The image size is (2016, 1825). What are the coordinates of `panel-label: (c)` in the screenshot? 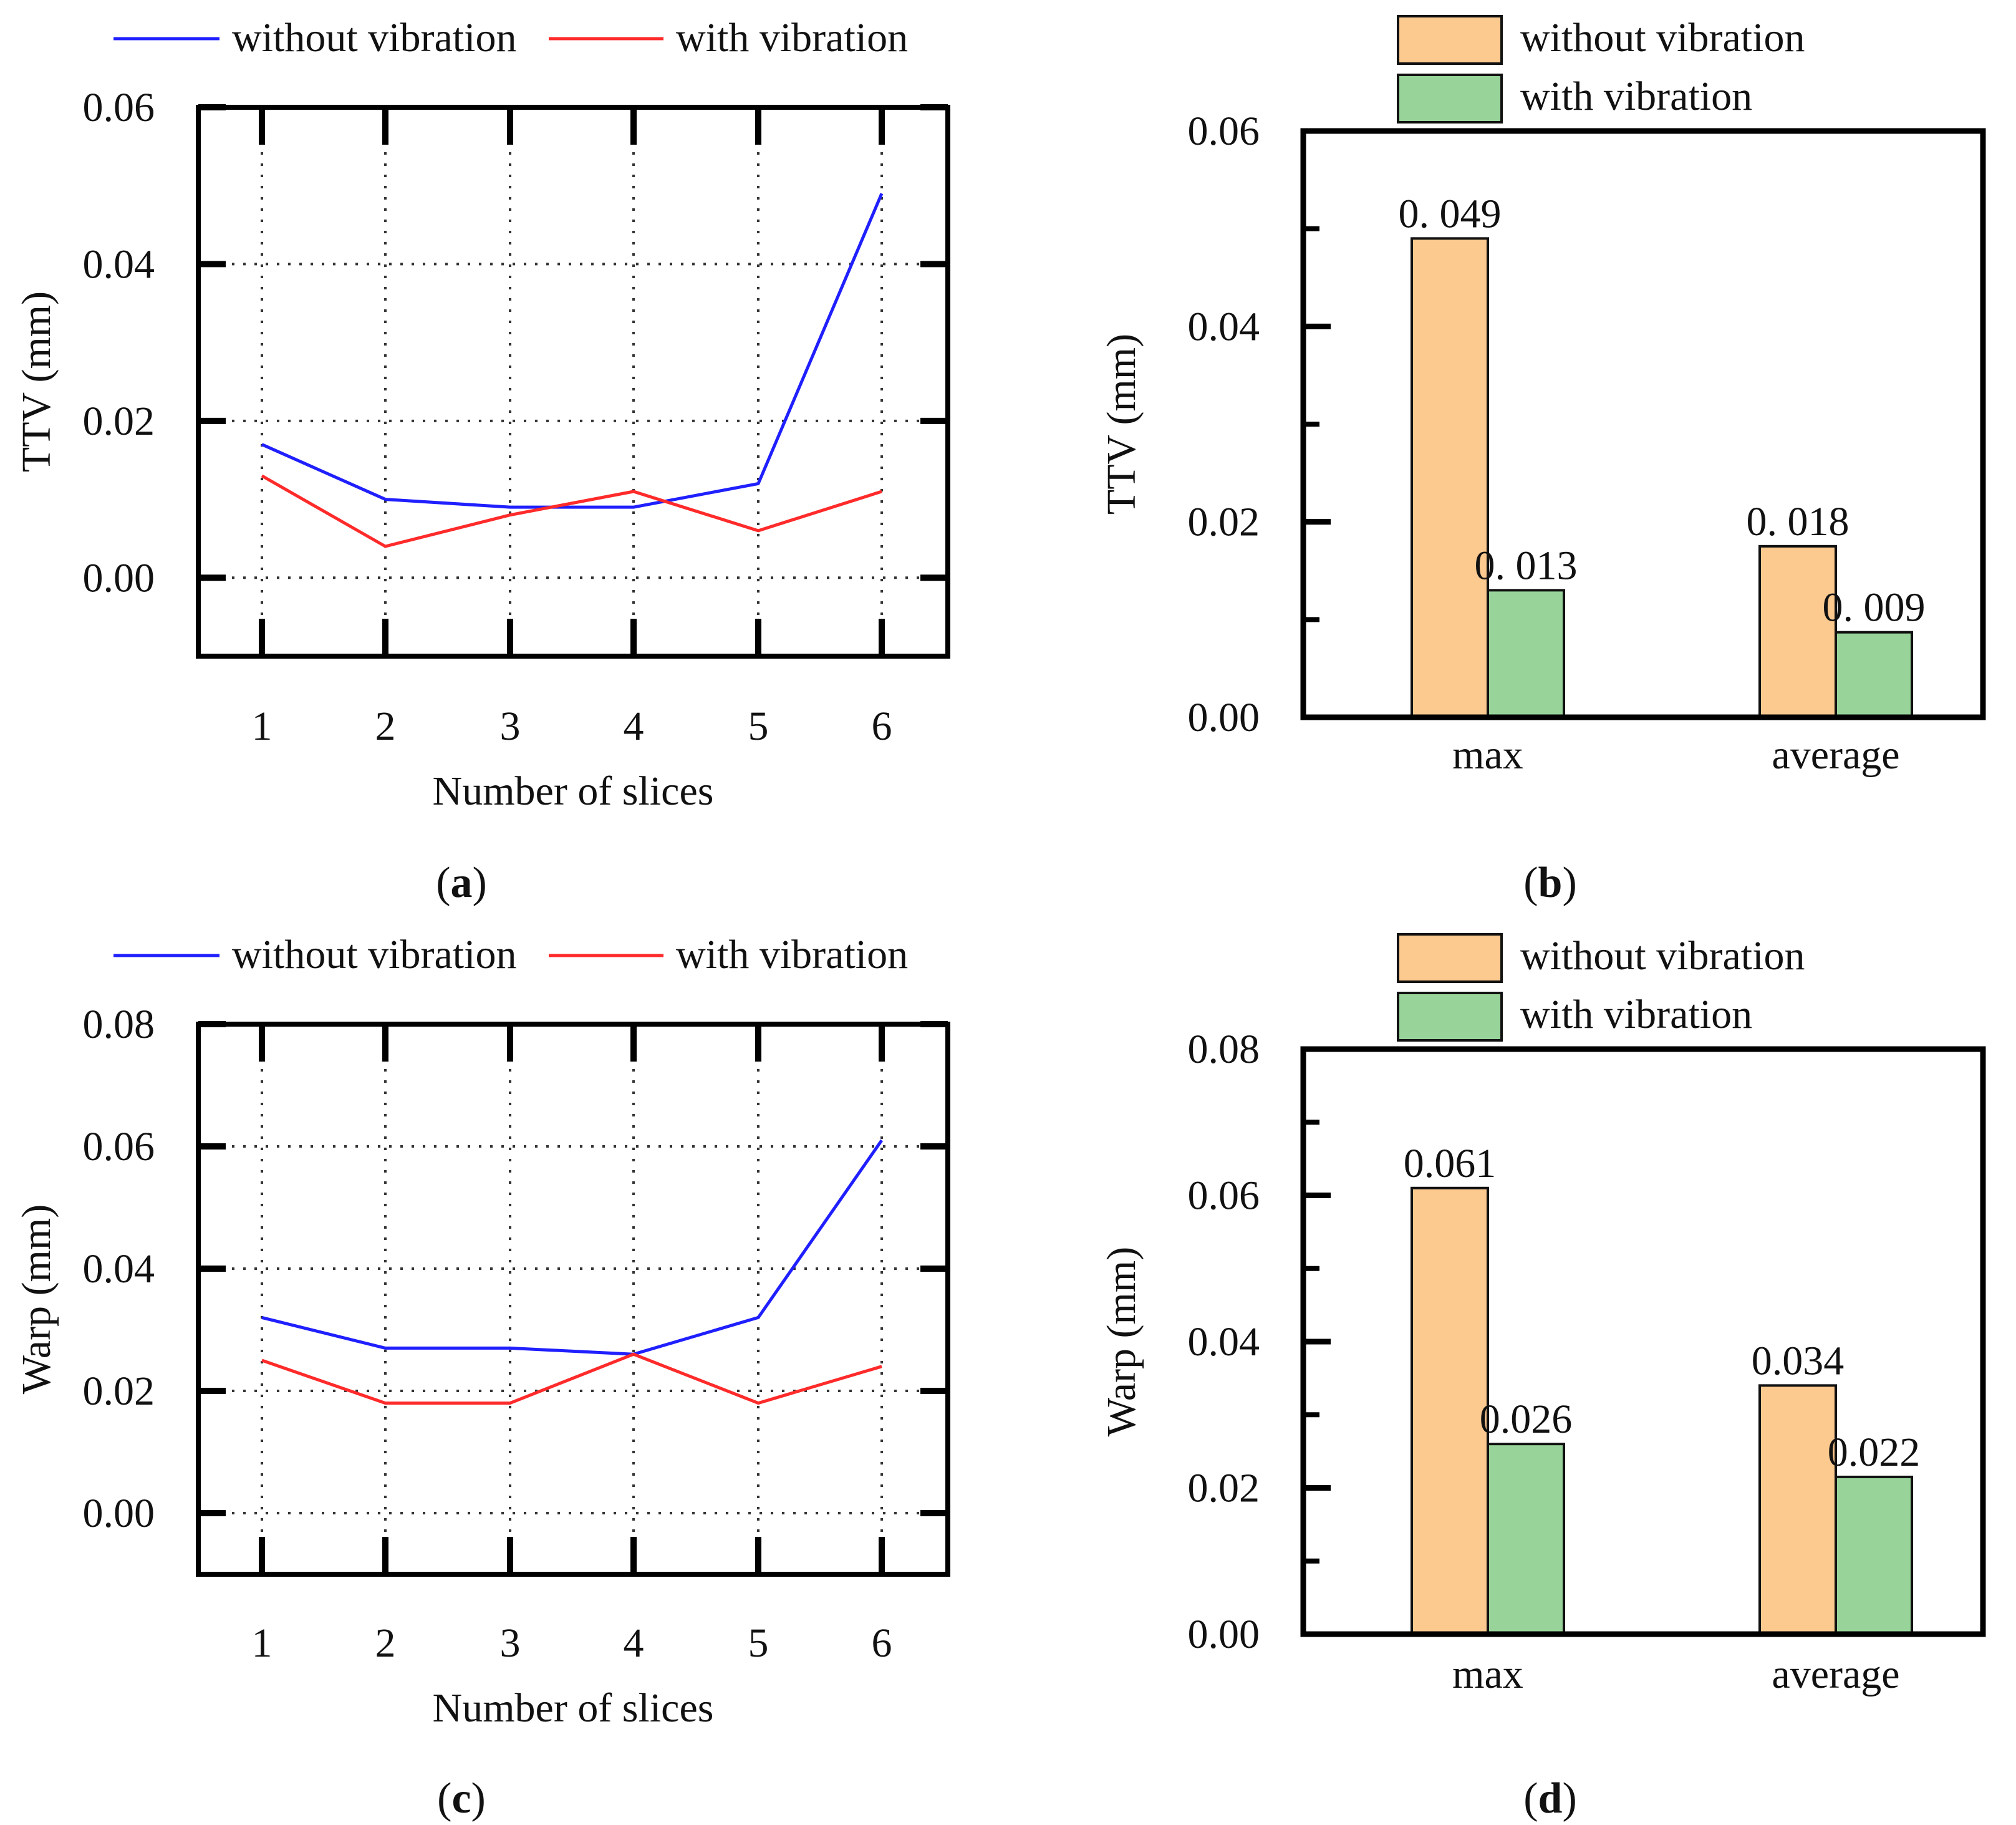 It's located at (461, 1798).